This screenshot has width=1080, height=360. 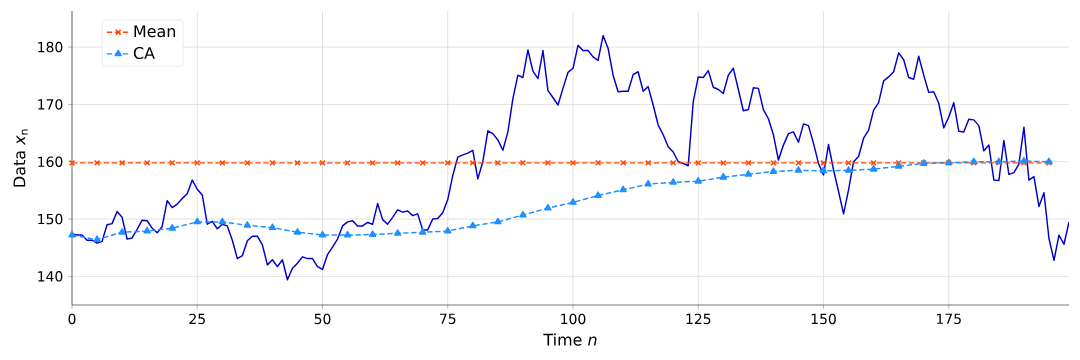 What do you see at coordinates (448, 319) in the screenshot?
I see `x-tick-label: 75` at bounding box center [448, 319].